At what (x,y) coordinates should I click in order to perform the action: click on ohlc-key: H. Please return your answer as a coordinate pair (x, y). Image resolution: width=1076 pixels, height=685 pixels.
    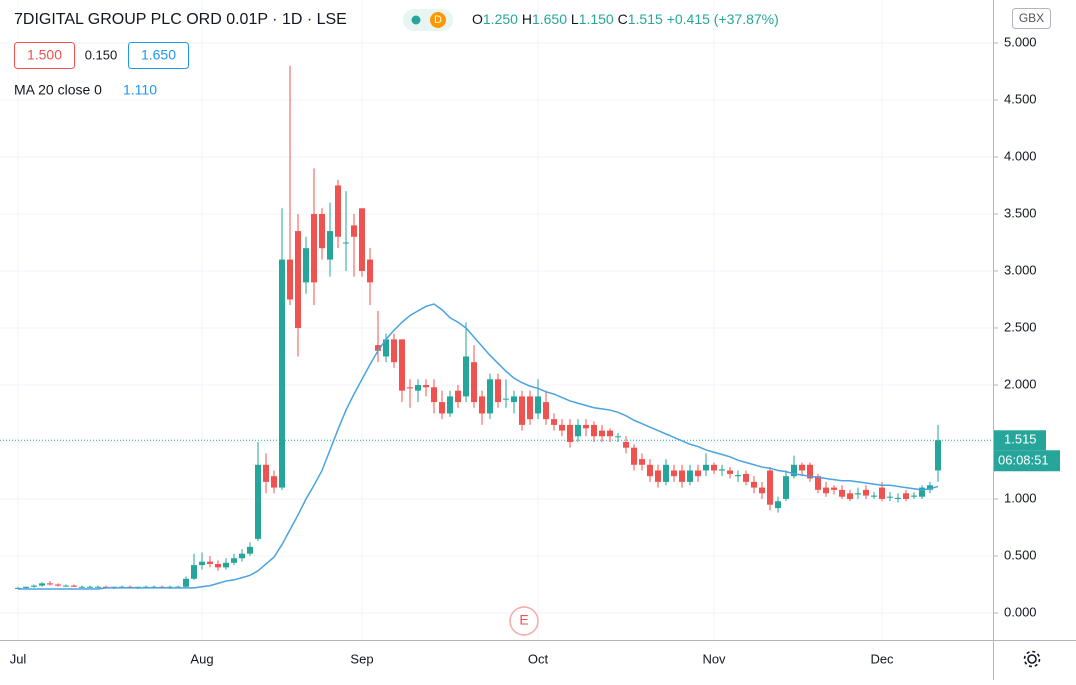
    Looking at the image, I should click on (527, 19).